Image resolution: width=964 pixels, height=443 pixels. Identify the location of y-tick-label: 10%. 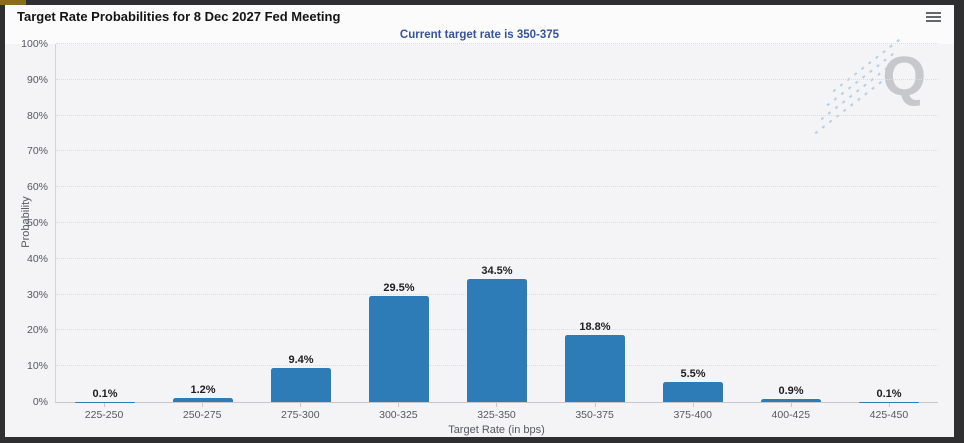
(37, 366).